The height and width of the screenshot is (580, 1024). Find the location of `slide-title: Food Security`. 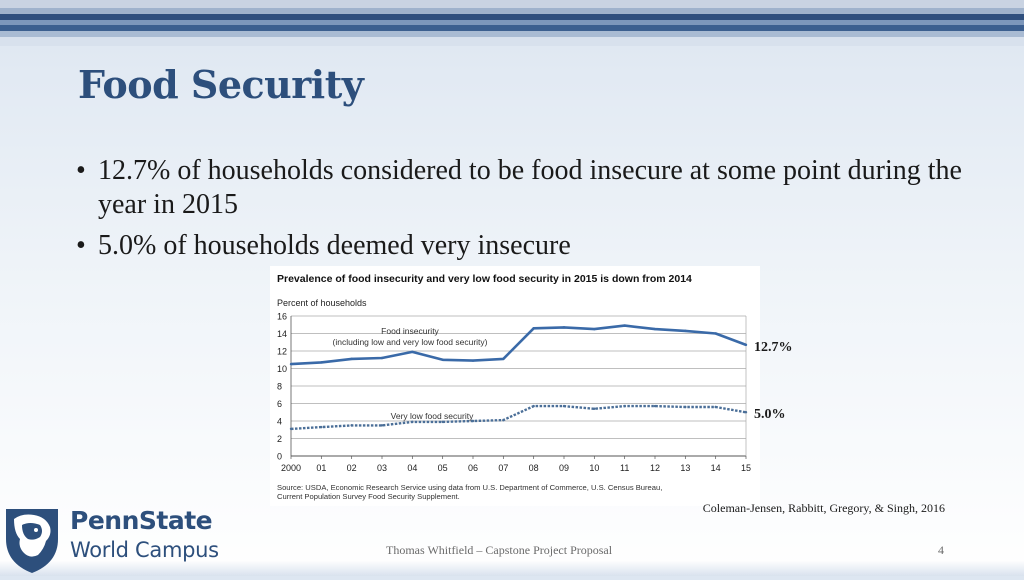

slide-title: Food Security is located at coordinates (221, 84).